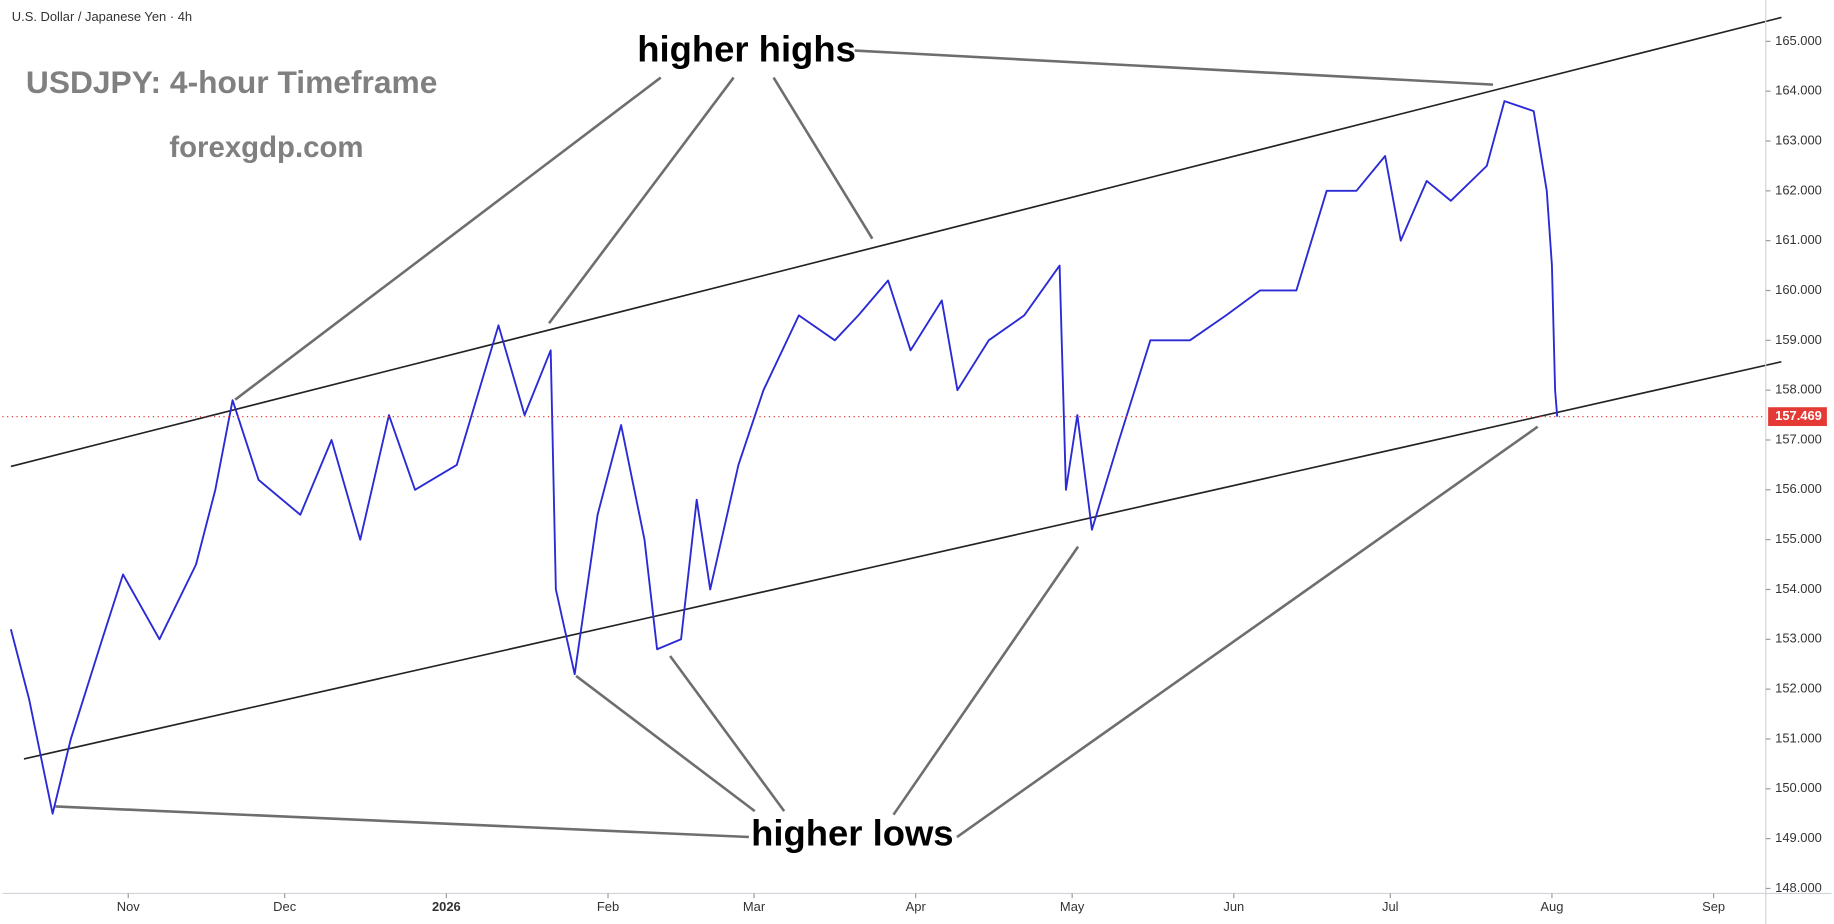 Image resolution: width=1834 pixels, height=924 pixels. I want to click on y-tick-label: 158.000, so click(1798, 389).